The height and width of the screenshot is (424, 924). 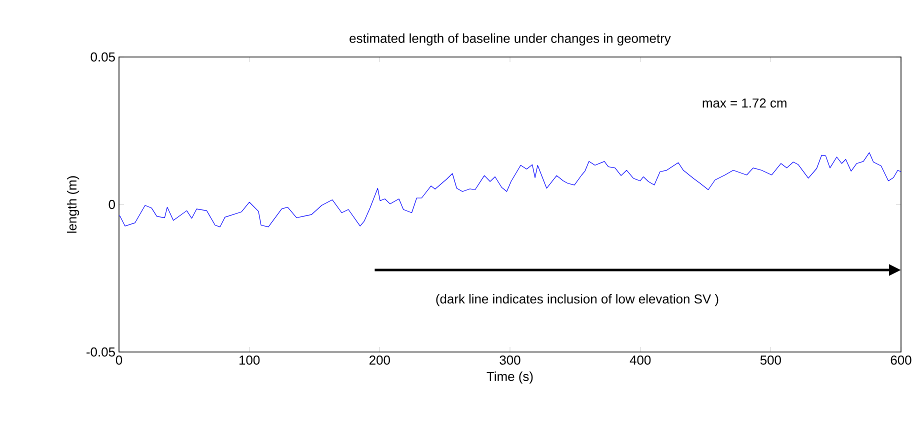 What do you see at coordinates (577, 300) in the screenshot?
I see `annotation: (dark line indicates inclusion of low elevation SV )` at bounding box center [577, 300].